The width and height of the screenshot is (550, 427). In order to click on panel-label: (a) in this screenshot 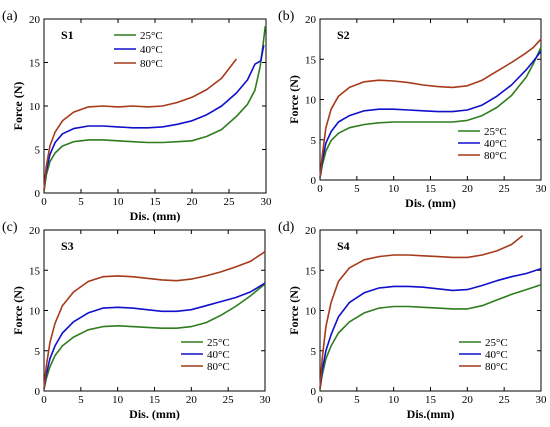, I will do `click(10, 16)`.